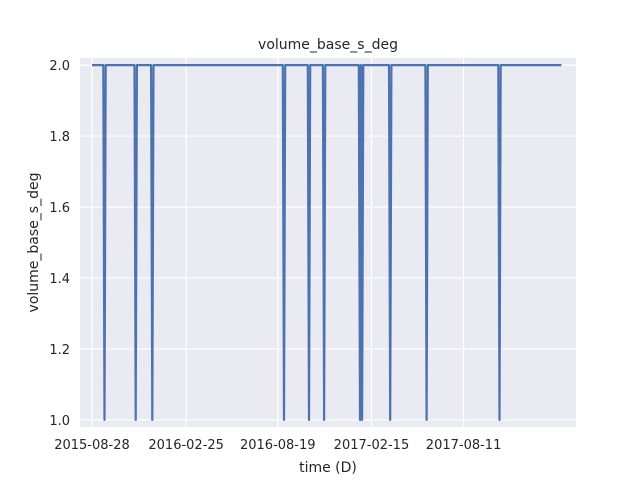 The image size is (640, 480). Describe the element at coordinates (59, 137) in the screenshot. I see `y-tick-label: 1.8` at that location.